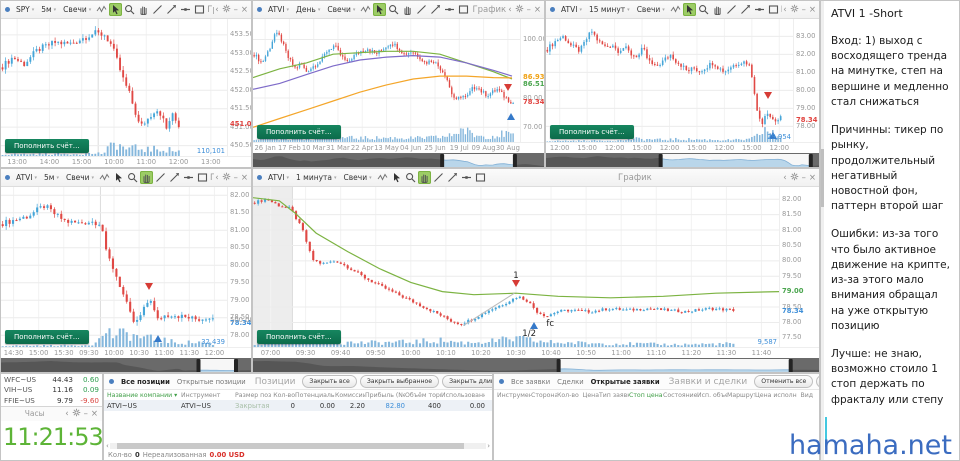 The image size is (960, 461). Describe the element at coordinates (253, 395) in the screenshot. I see `positions-column-header: Размер позиции` at that location.